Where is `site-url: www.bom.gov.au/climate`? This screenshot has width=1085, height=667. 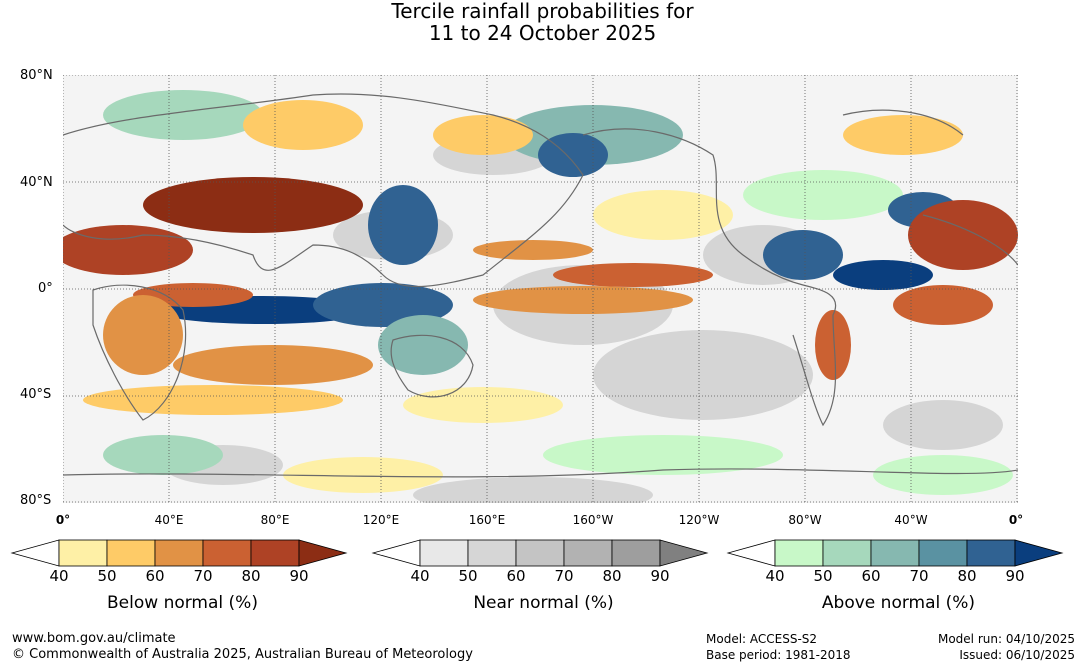
site-url: www.bom.gov.au/climate is located at coordinates (94, 638).